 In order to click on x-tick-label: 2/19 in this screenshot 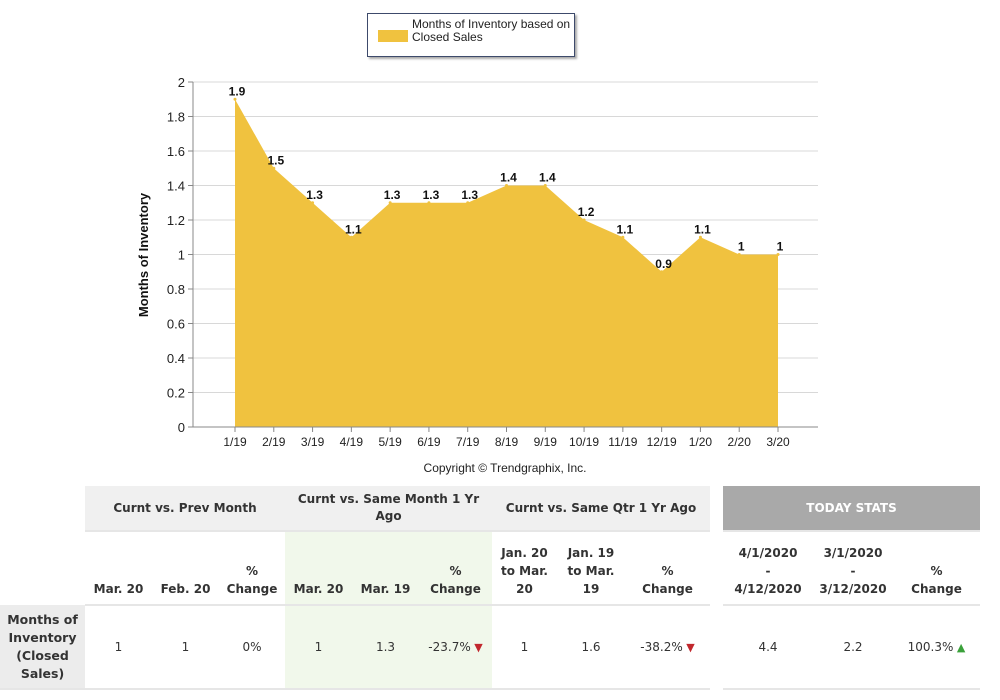, I will do `click(274, 442)`.